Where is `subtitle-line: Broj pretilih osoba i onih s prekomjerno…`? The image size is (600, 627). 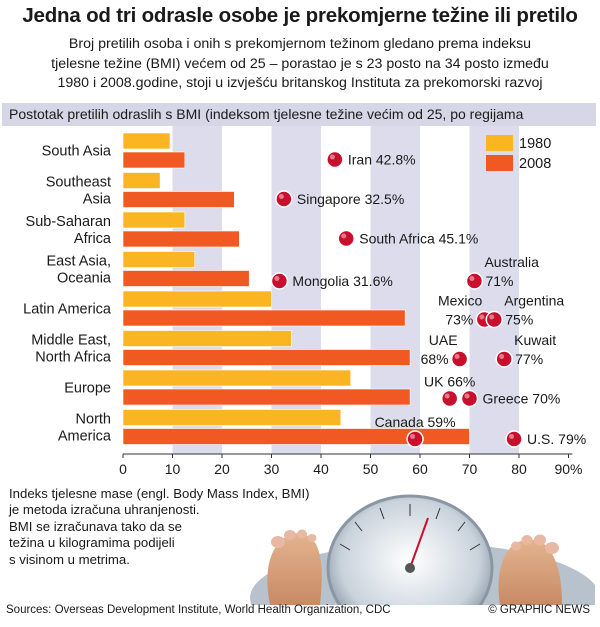
subtitle-line: Broj pretilih osoba i onih s prekomjerno… is located at coordinates (300, 44).